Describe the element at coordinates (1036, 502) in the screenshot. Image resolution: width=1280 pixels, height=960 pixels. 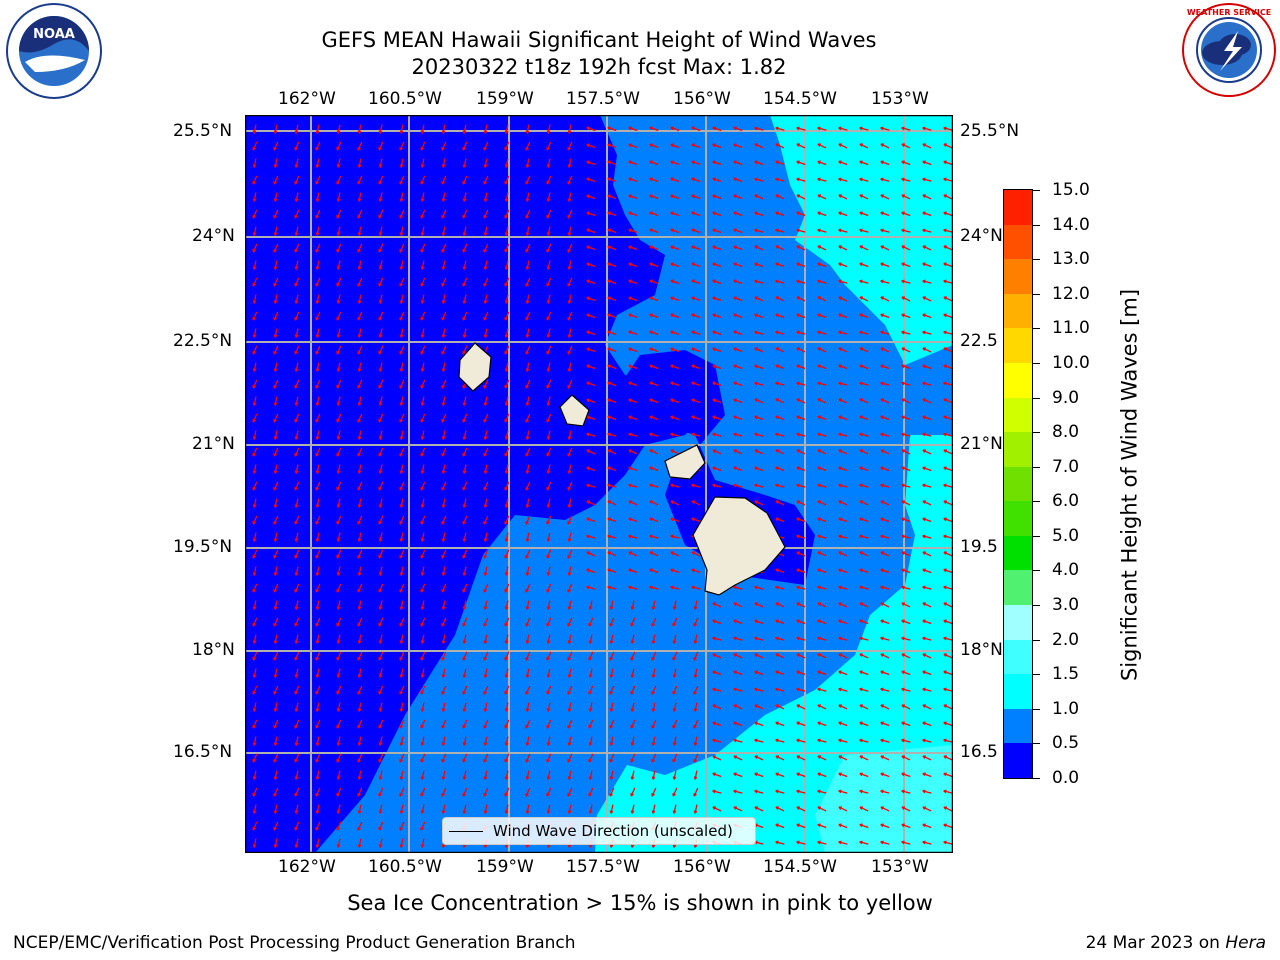
I see `colorbar-tick` at that location.